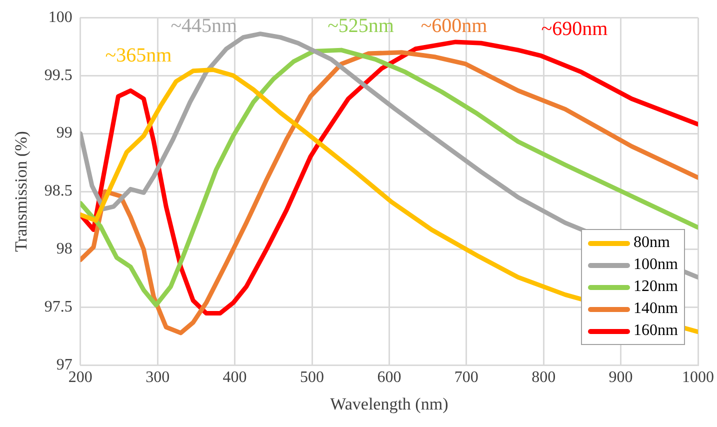 This screenshot has height=427, width=717. I want to click on legend-label: 100nm, so click(656, 265).